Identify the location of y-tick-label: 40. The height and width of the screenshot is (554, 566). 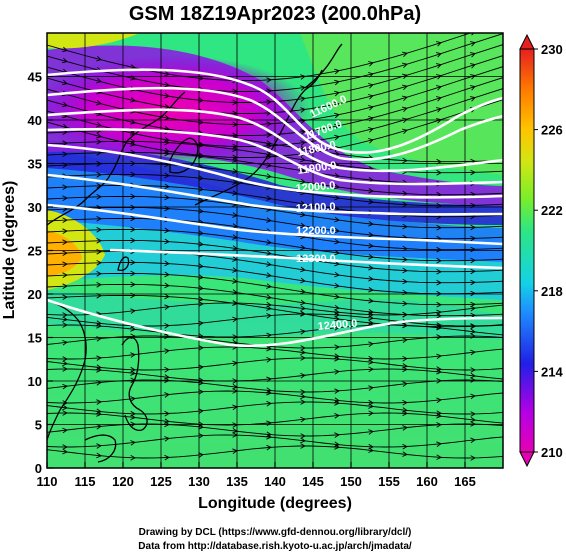
(35, 120).